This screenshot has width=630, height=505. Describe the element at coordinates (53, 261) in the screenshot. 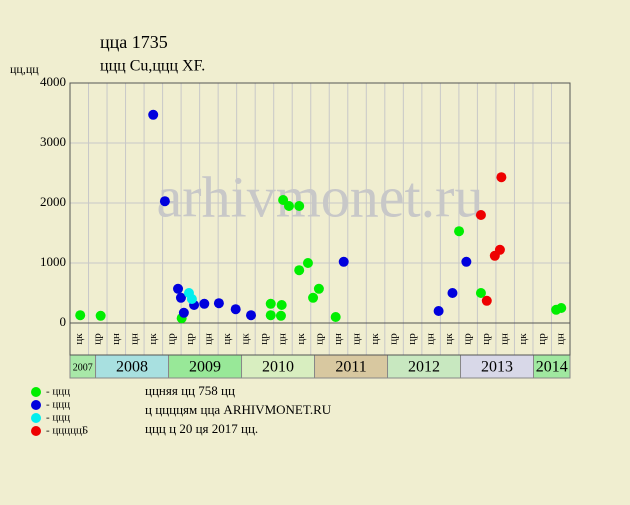

I see `y-tick-label: 1000` at that location.